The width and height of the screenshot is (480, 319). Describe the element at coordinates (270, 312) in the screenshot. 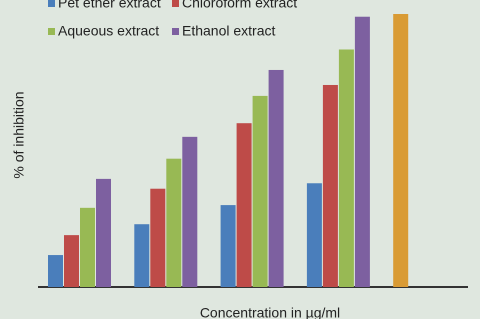

I see `x-axis-label: Concentration in µg/ml` at that location.